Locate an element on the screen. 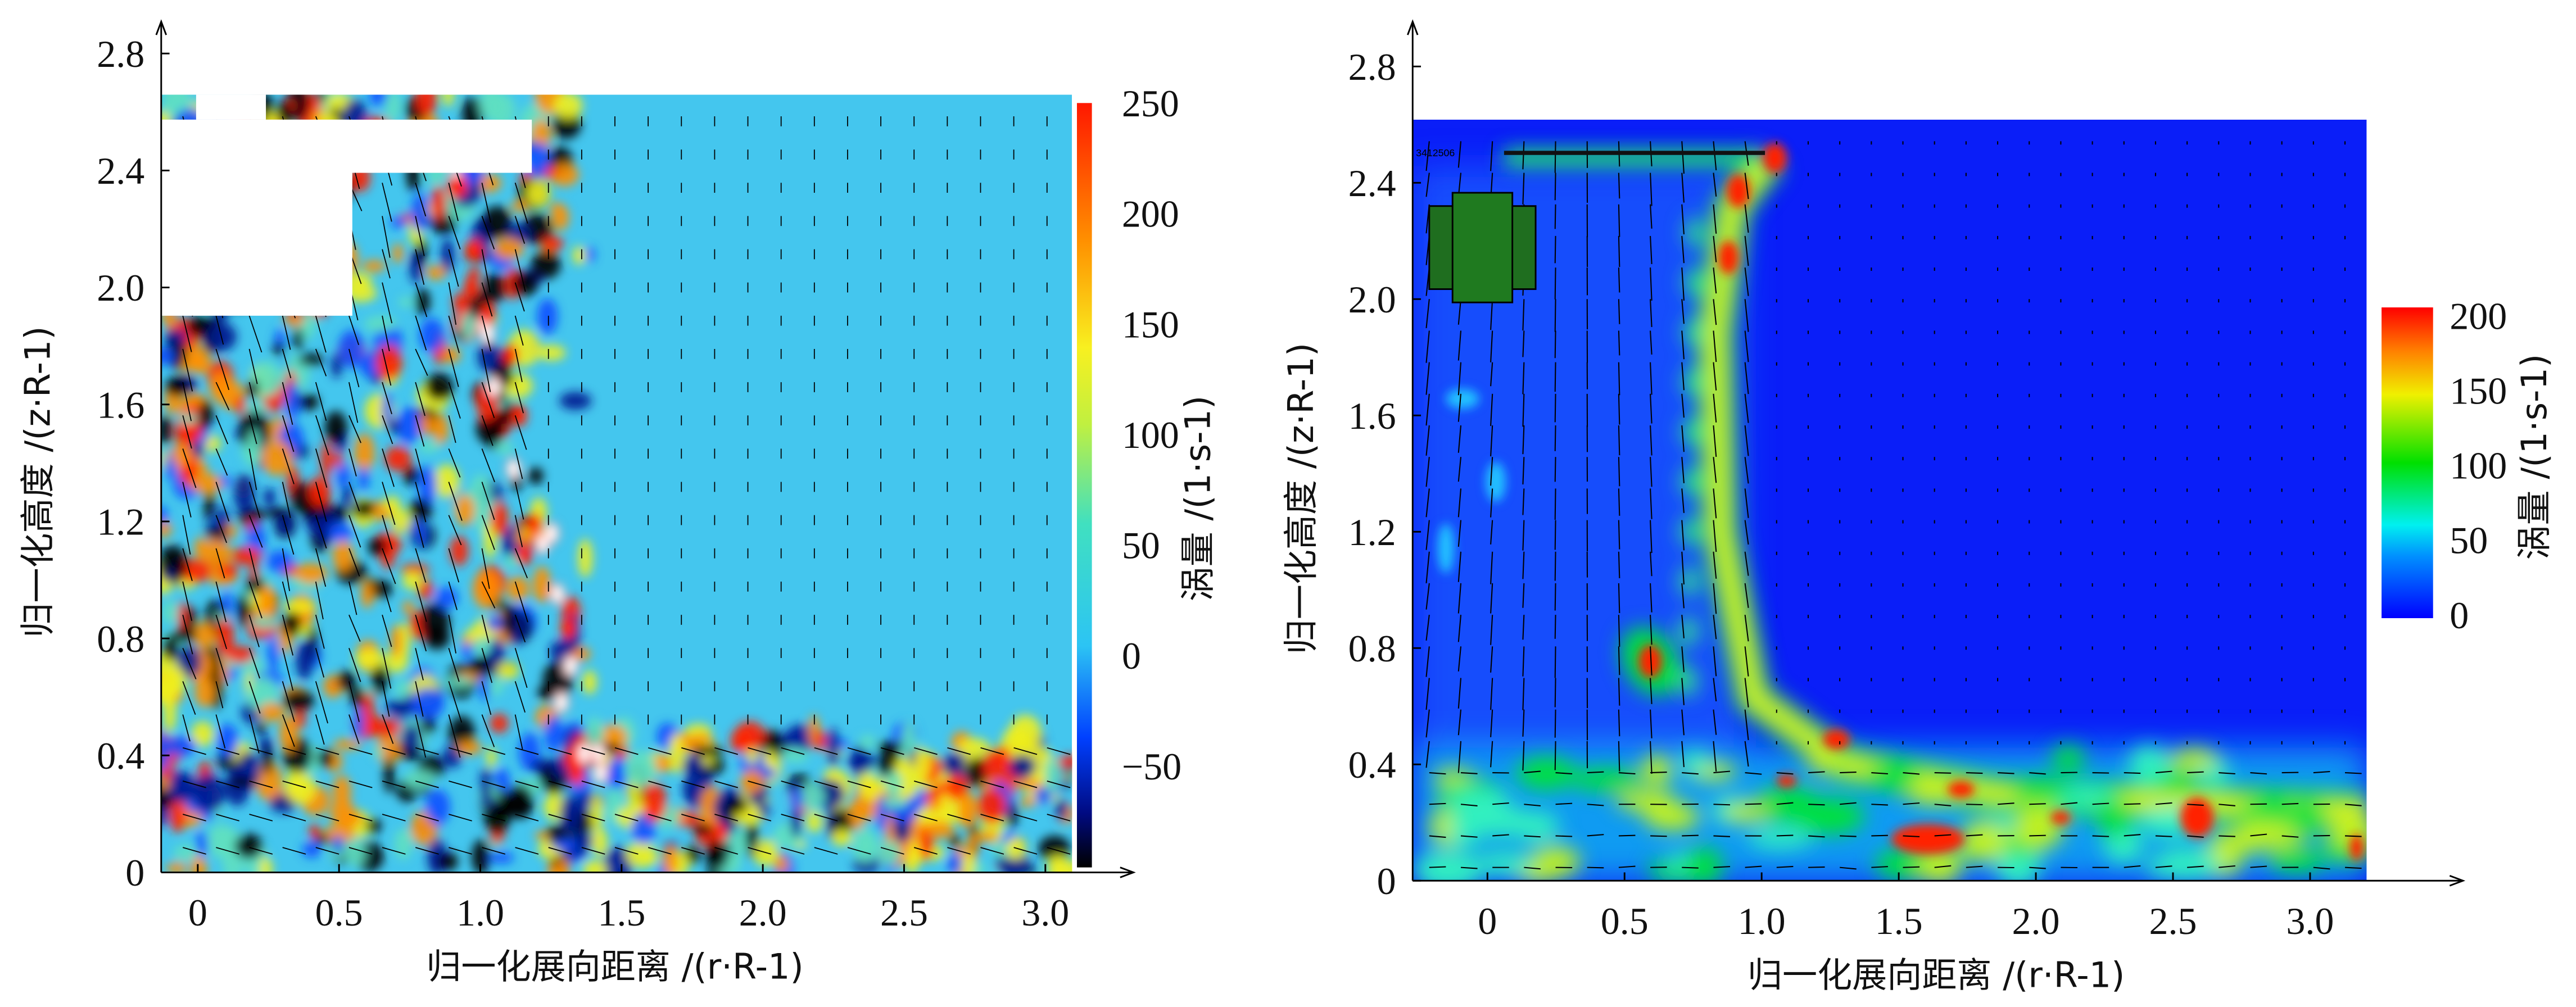 This screenshot has height=1007, width=2576. left-colorbar is located at coordinates (1084, 485).